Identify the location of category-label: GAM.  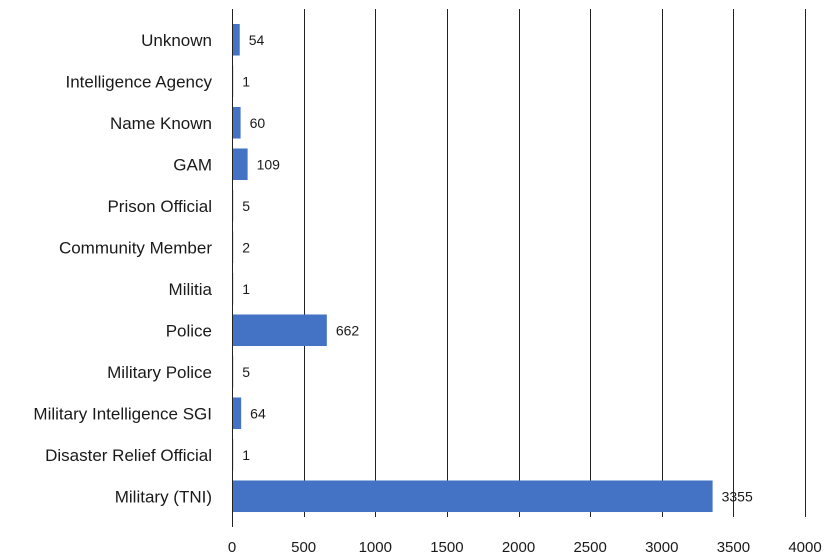
(192, 164).